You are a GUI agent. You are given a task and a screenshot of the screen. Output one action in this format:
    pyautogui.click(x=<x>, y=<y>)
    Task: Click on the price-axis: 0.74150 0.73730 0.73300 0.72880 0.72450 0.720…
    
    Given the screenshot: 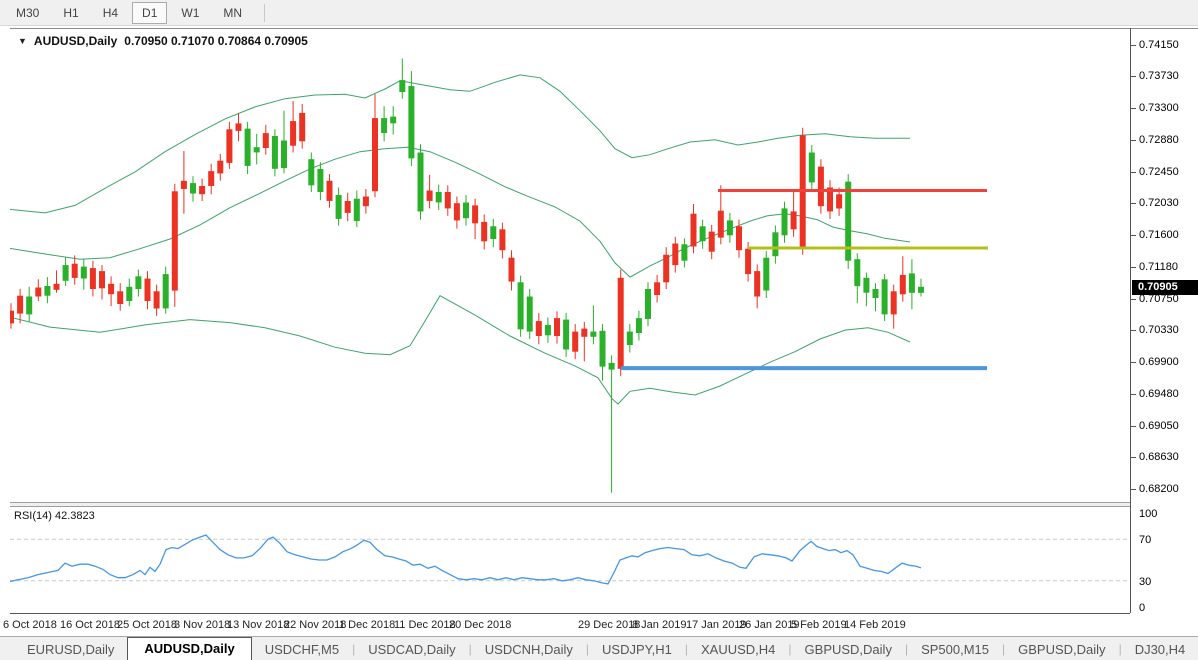 What is the action you would take?
    pyautogui.click(x=1164, y=321)
    